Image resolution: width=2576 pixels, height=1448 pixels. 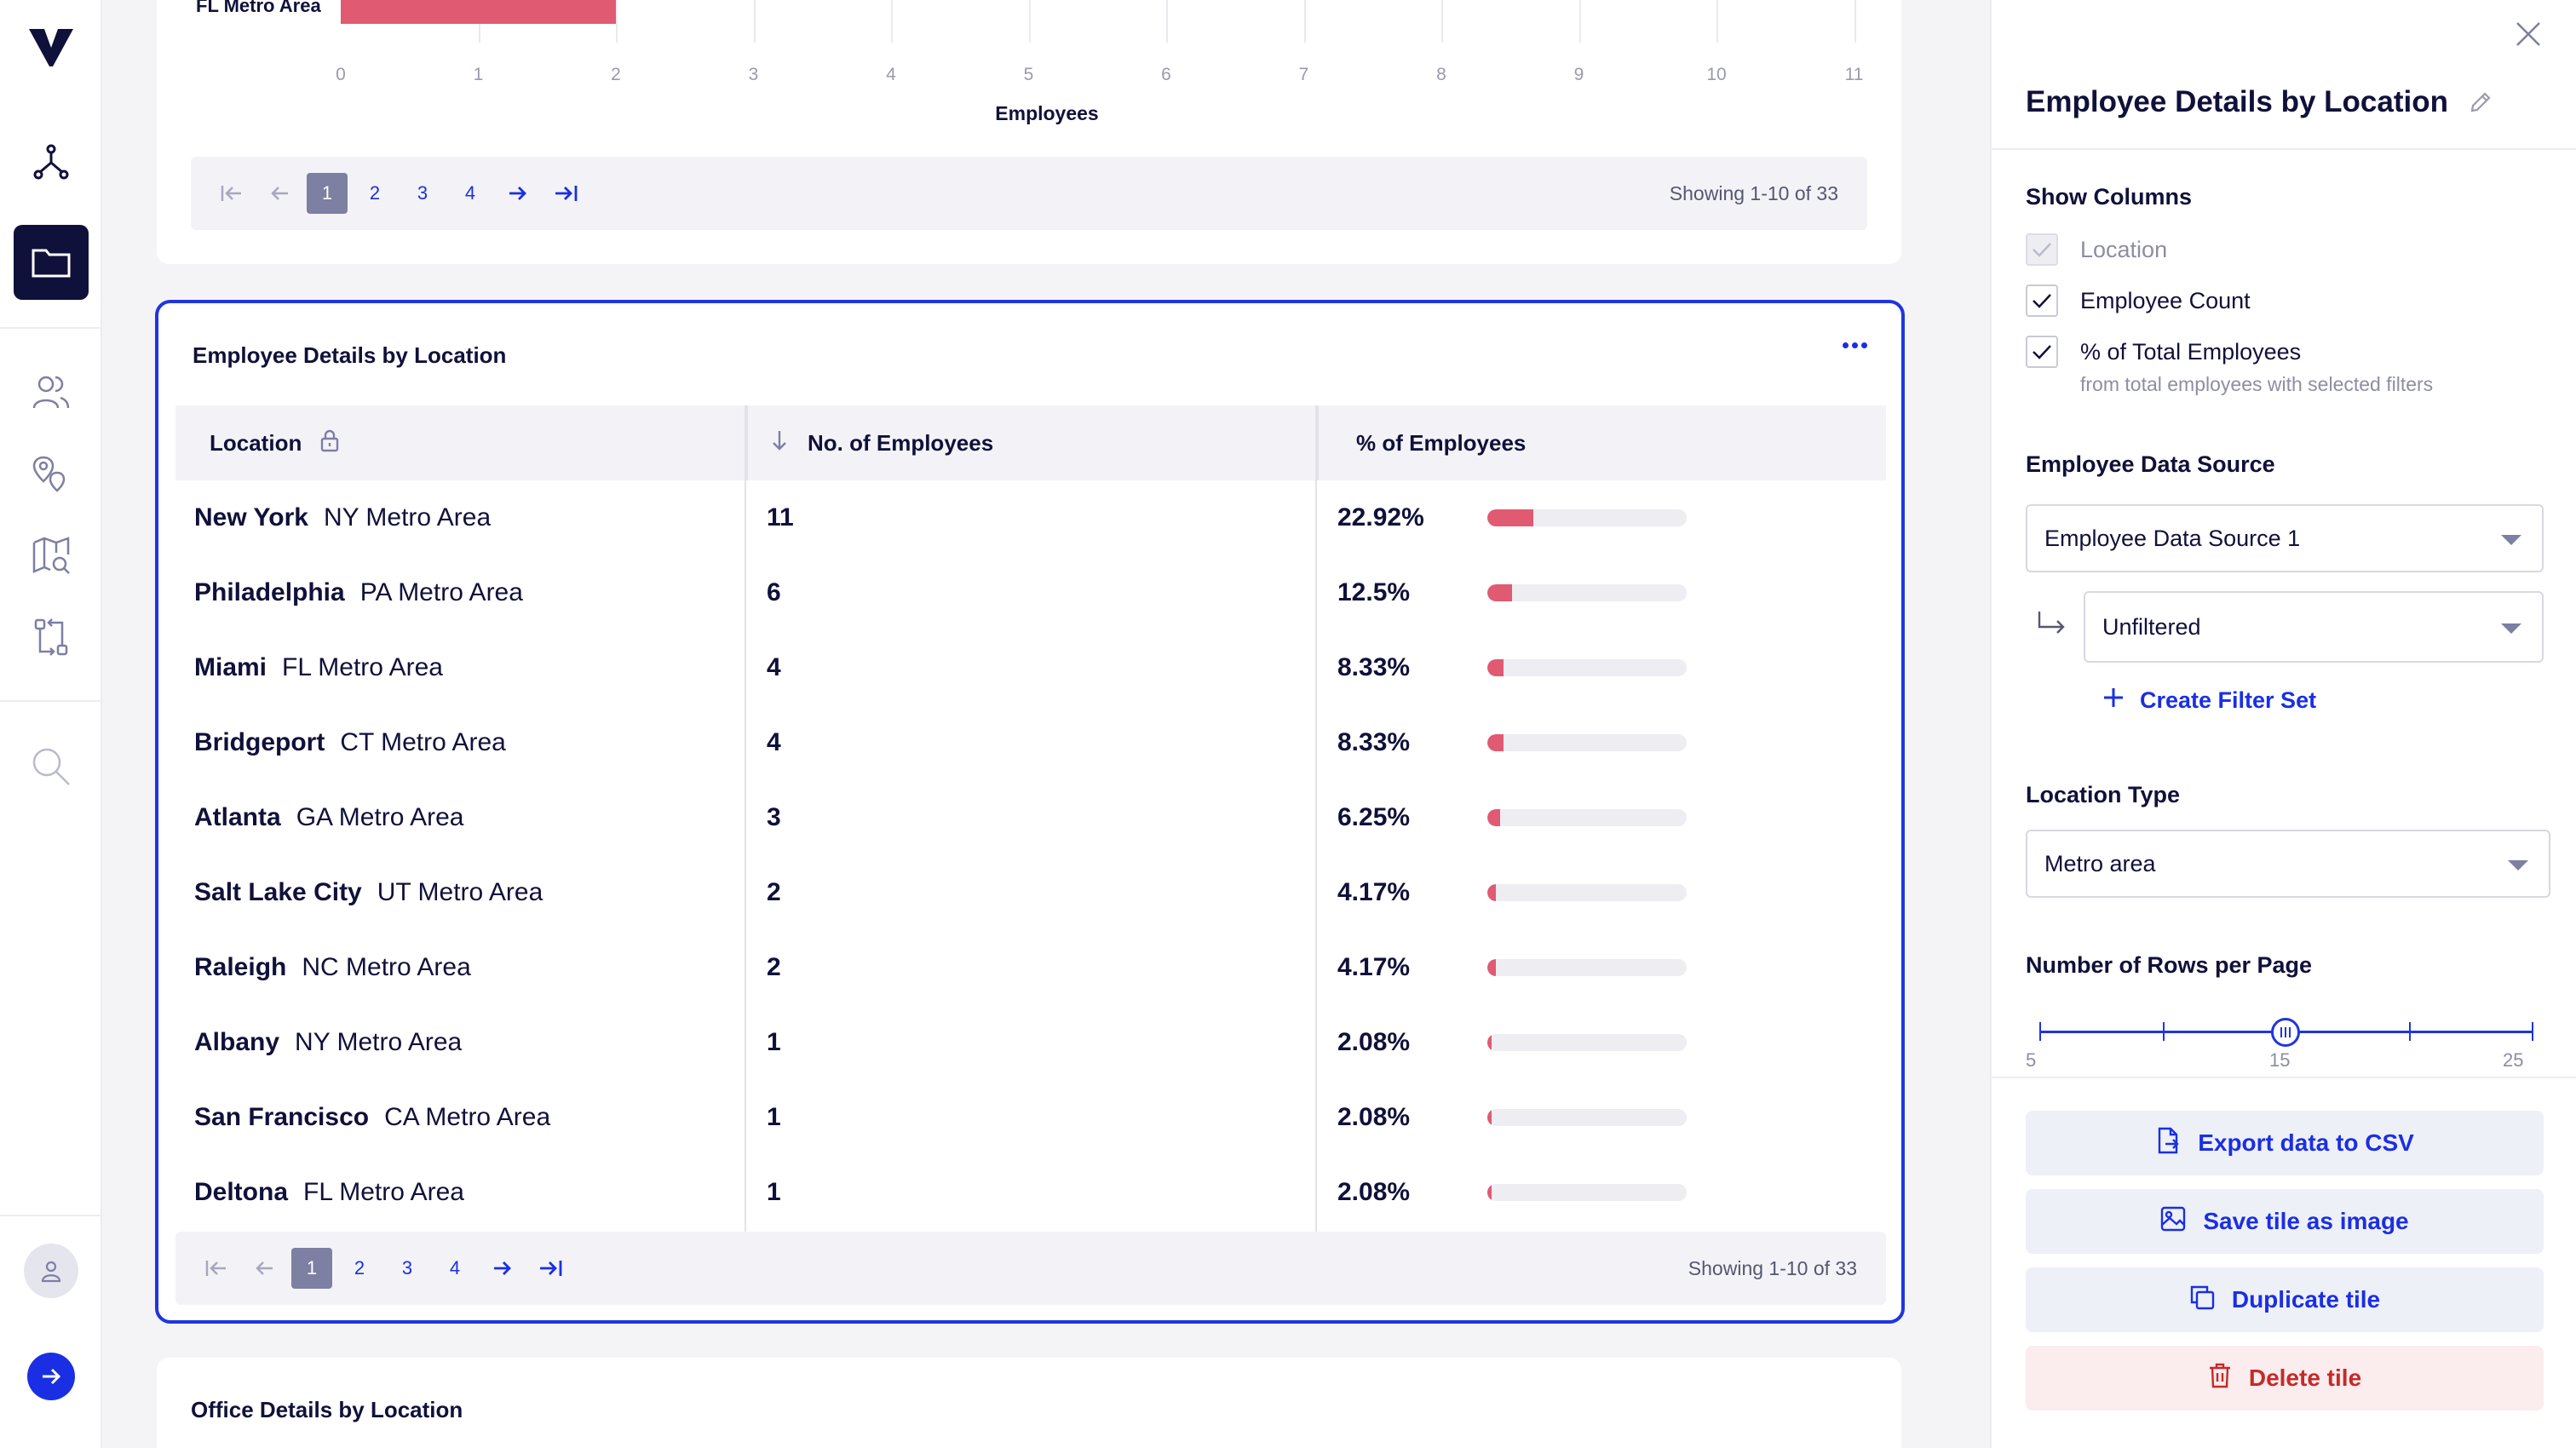 What do you see at coordinates (2306, 1142) in the screenshot?
I see `button-label: Export data to CSV` at bounding box center [2306, 1142].